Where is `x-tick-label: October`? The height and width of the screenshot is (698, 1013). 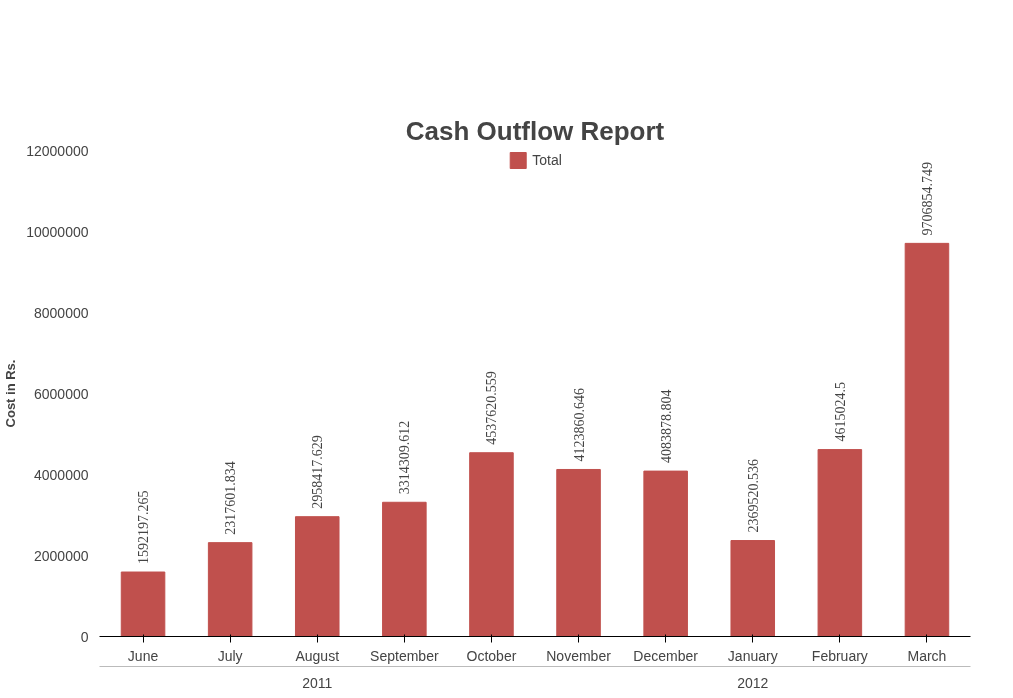 x-tick-label: October is located at coordinates (491, 655).